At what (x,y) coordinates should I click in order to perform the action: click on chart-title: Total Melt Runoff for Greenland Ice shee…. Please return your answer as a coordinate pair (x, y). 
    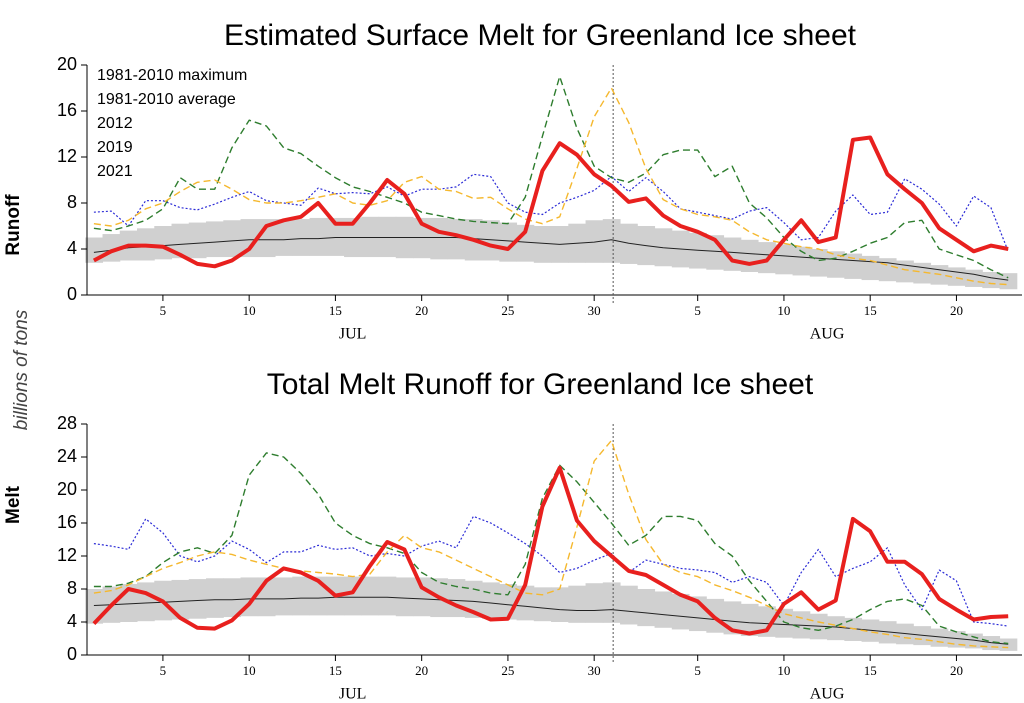
    Looking at the image, I should click on (540, 384).